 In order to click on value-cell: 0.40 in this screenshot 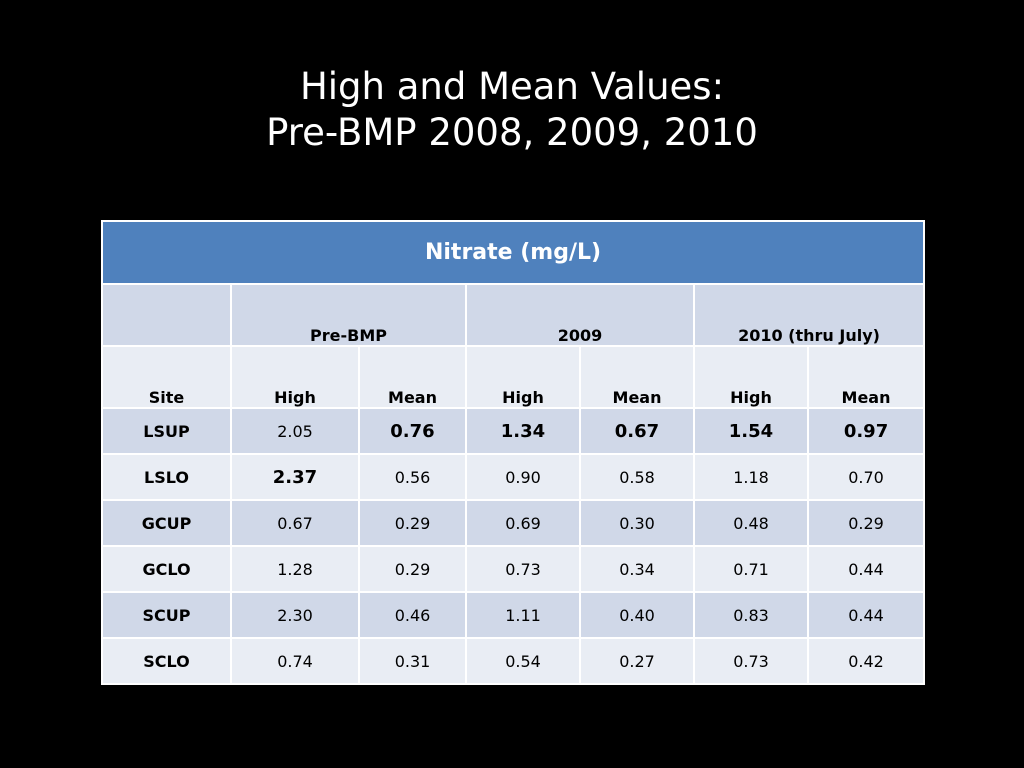, I will do `click(637, 615)`.